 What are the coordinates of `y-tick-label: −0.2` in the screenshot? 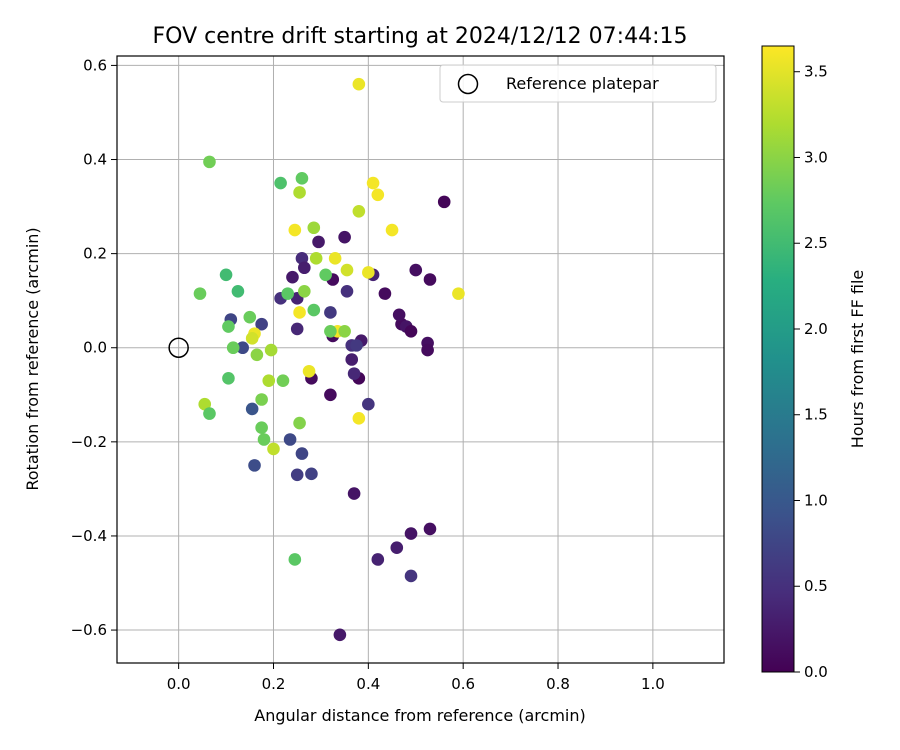 It's located at (89, 442).